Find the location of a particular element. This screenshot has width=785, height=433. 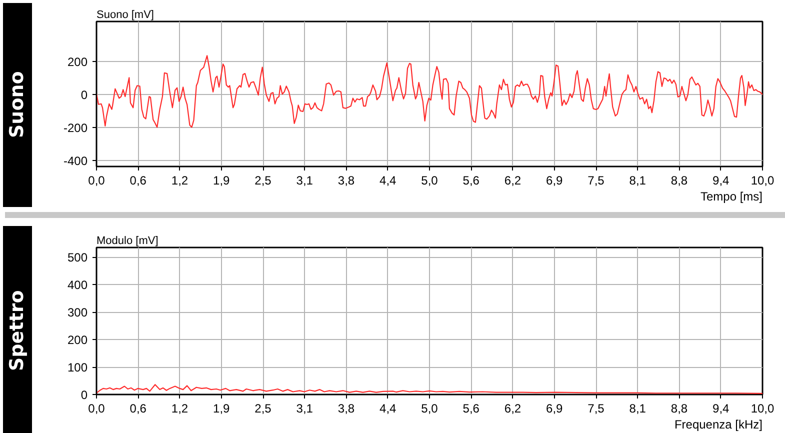

text: Suono is located at coordinates (17, 105).